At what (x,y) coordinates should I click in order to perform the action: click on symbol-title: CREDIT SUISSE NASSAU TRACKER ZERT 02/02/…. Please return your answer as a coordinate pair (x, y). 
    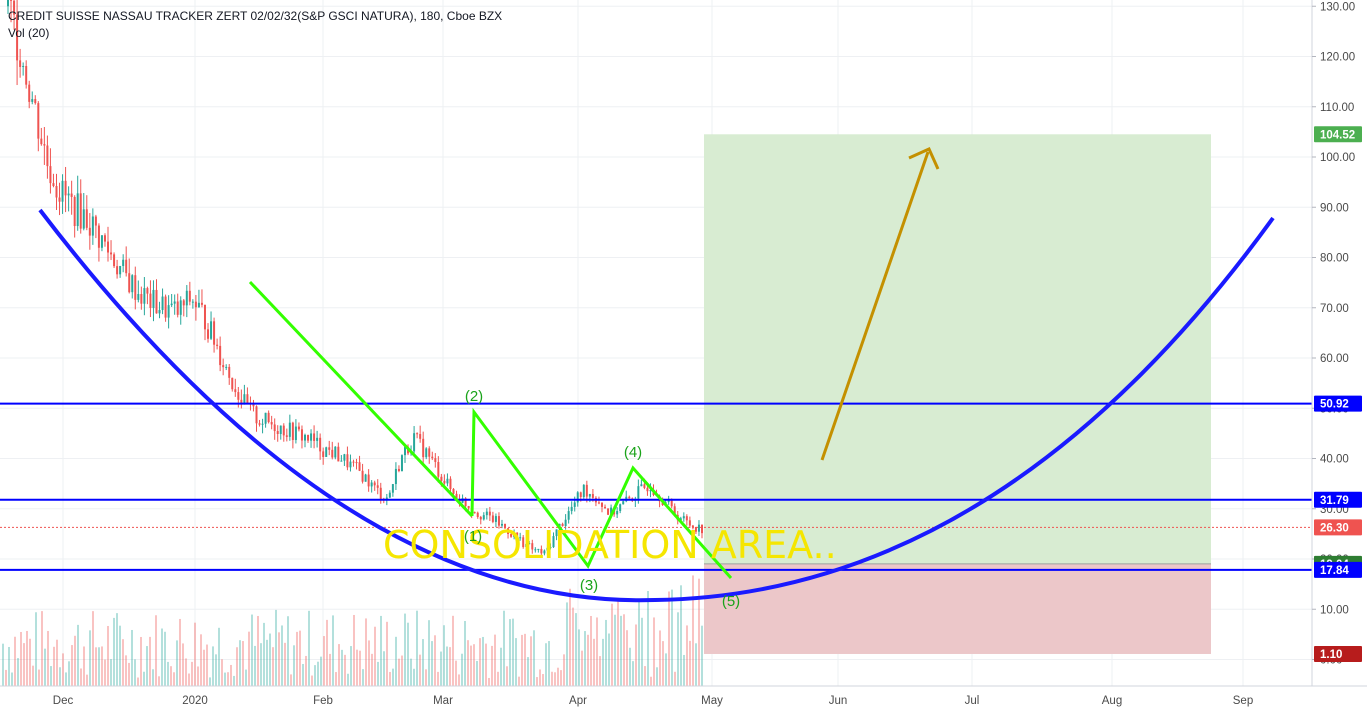
    Looking at the image, I should click on (255, 16).